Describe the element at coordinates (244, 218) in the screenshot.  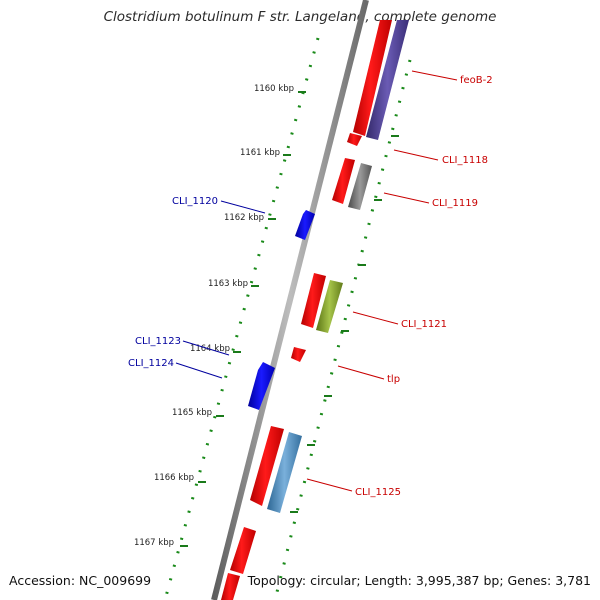
I see `tick-label: 1162 kbp` at that location.